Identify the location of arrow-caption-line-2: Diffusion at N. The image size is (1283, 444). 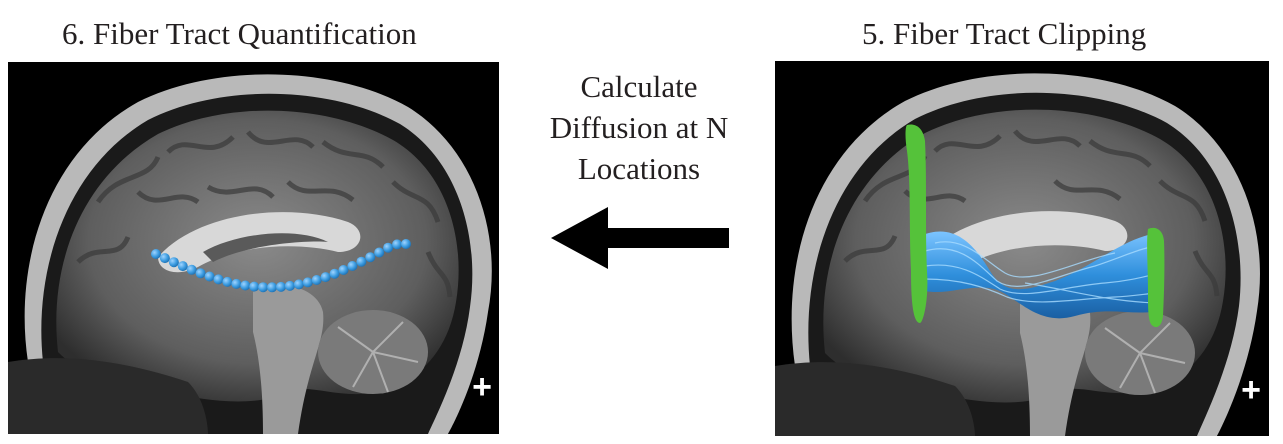
(639, 127).